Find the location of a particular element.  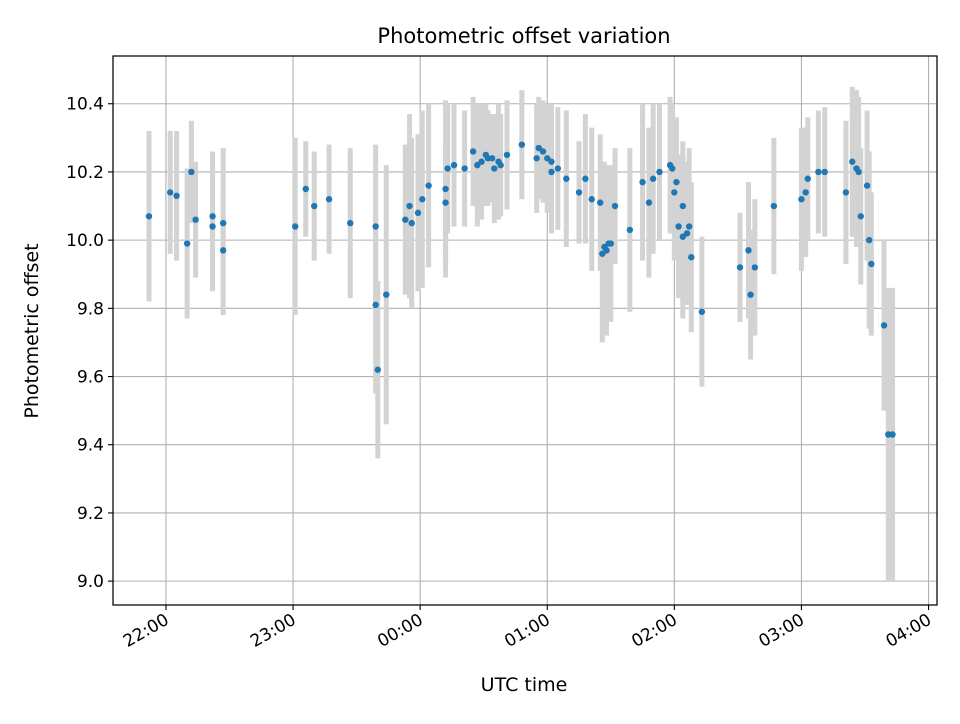

x-axis-ticks: 22:00 23:00 00:00 01:00 02:00 03:00 04:00 is located at coordinates (527, 628).